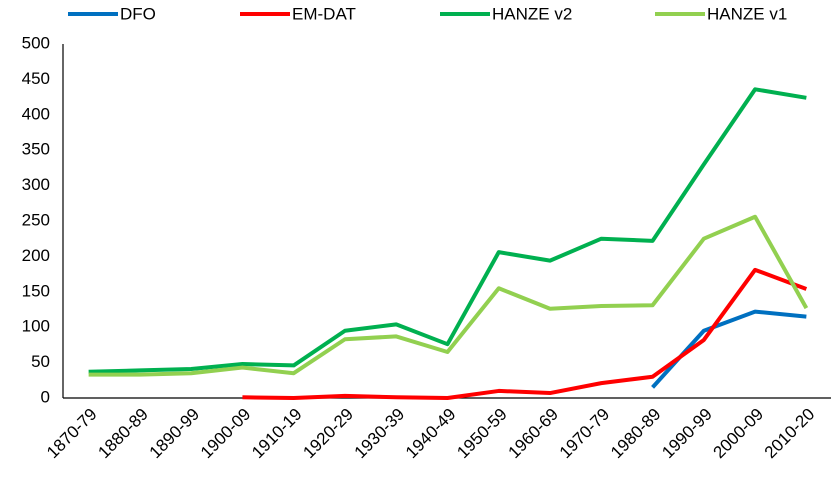 The width and height of the screenshot is (832, 478). What do you see at coordinates (729, 349) in the screenshot?
I see `line-series` at bounding box center [729, 349].